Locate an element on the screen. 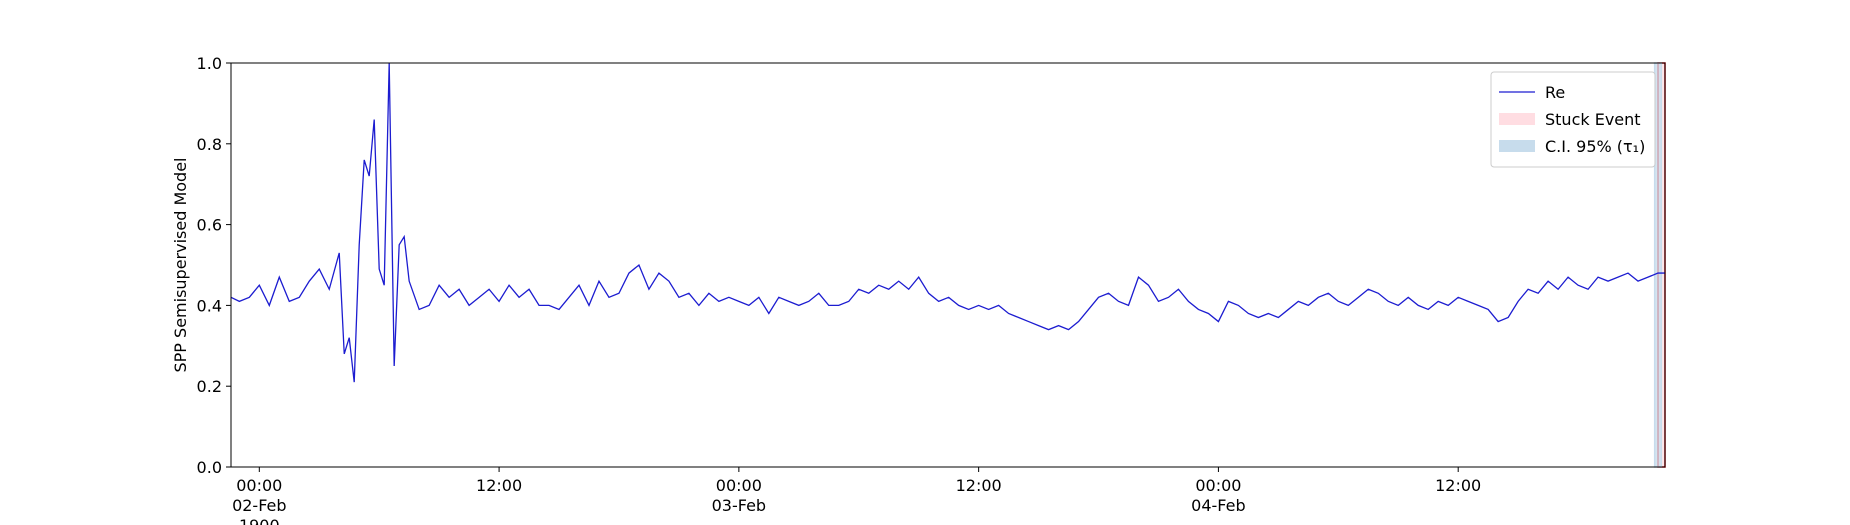  x-tick-label: 00:00 03-Feb is located at coordinates (739, 495).